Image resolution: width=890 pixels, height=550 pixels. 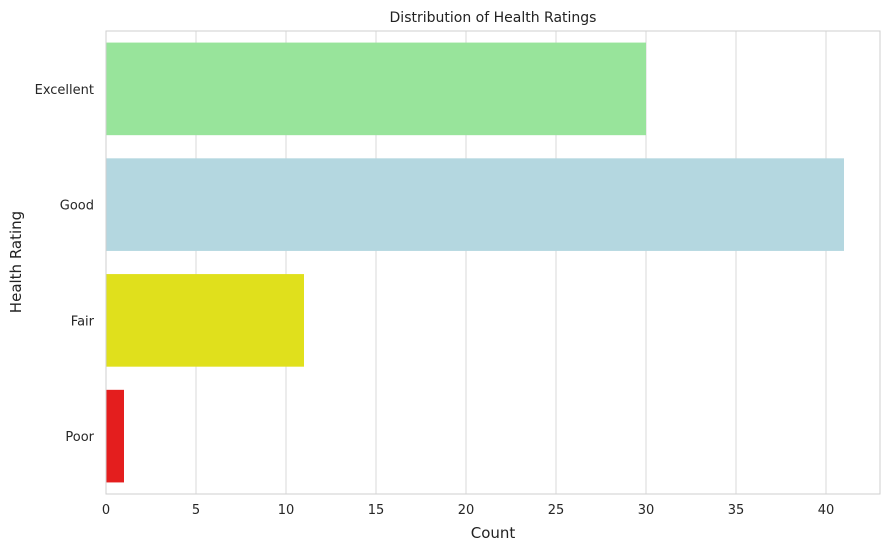 I want to click on x-tick-label: 0, so click(x=106, y=510).